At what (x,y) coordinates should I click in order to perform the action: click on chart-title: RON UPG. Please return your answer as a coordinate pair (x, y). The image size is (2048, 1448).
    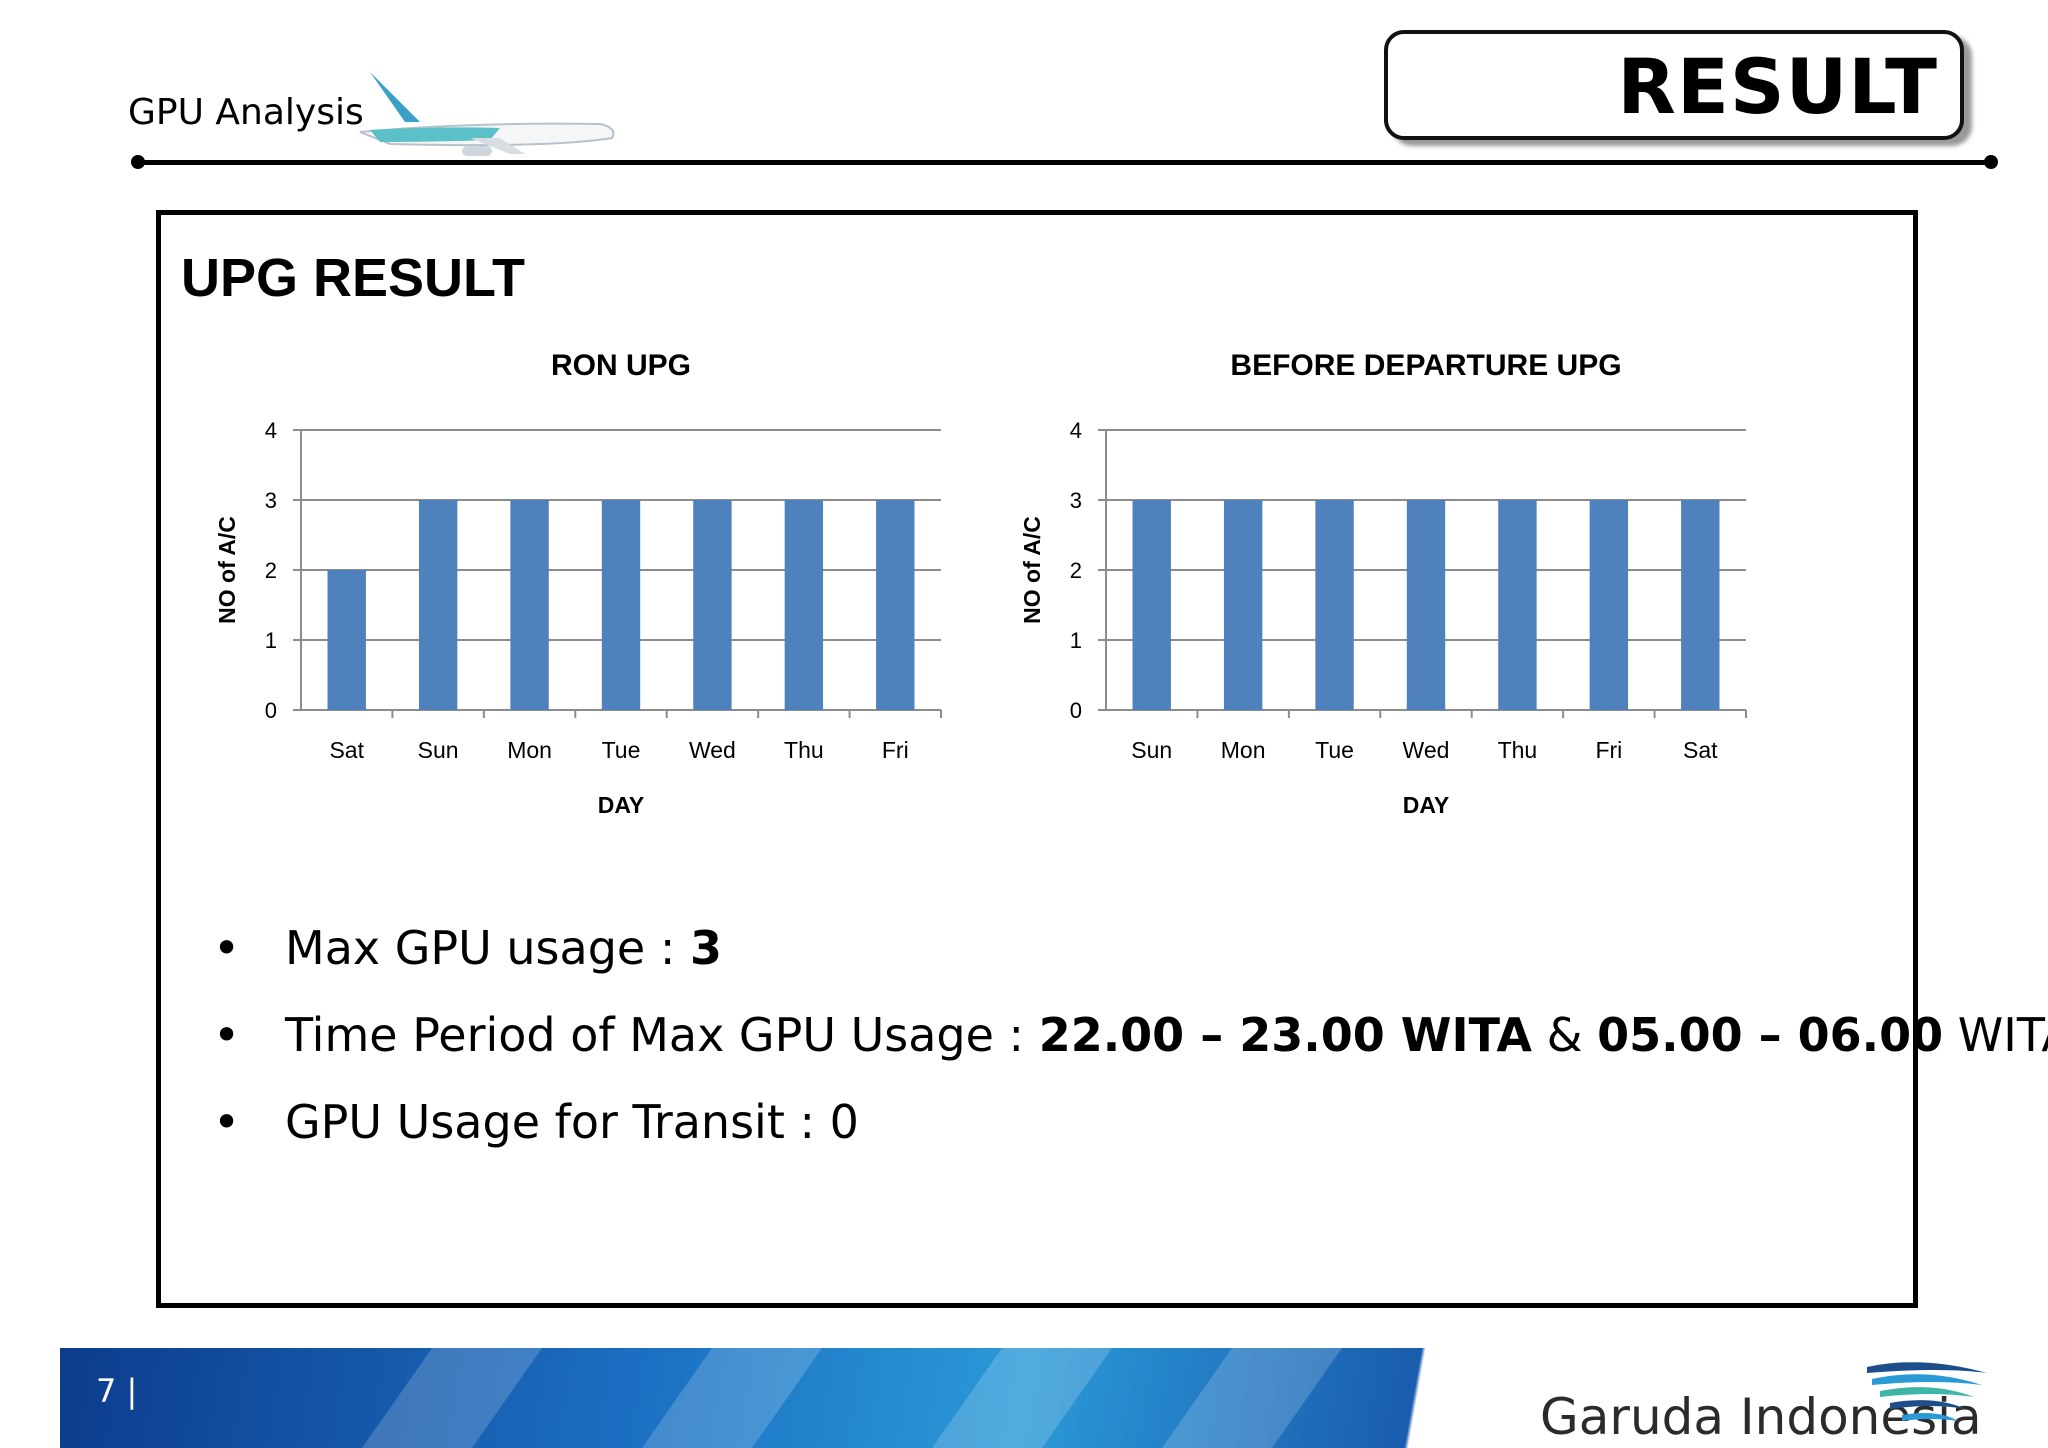
    Looking at the image, I should click on (621, 365).